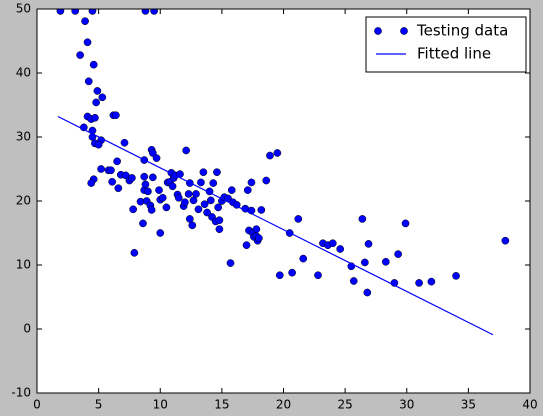 The width and height of the screenshot is (543, 416). I want to click on x-tick-label: 25, so click(344, 405).